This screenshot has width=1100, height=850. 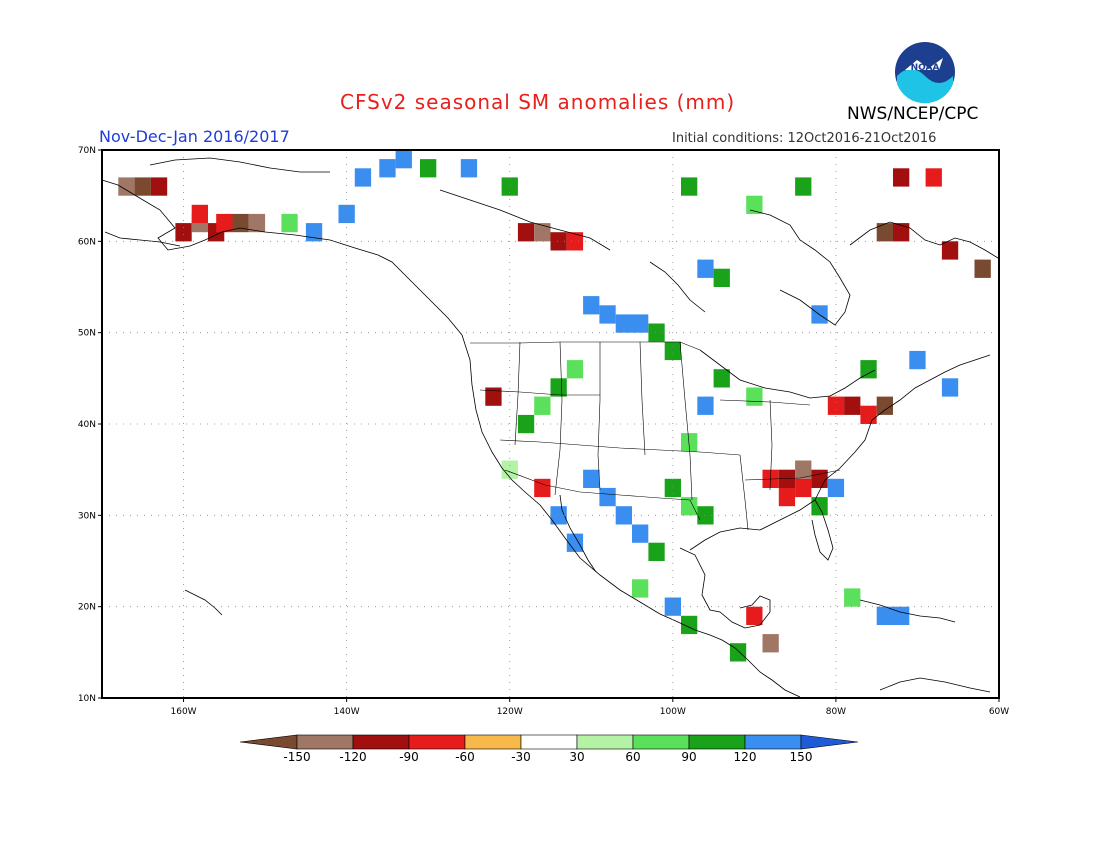 What do you see at coordinates (576, 757) in the screenshot?
I see `legend-tick-label: 30` at bounding box center [576, 757].